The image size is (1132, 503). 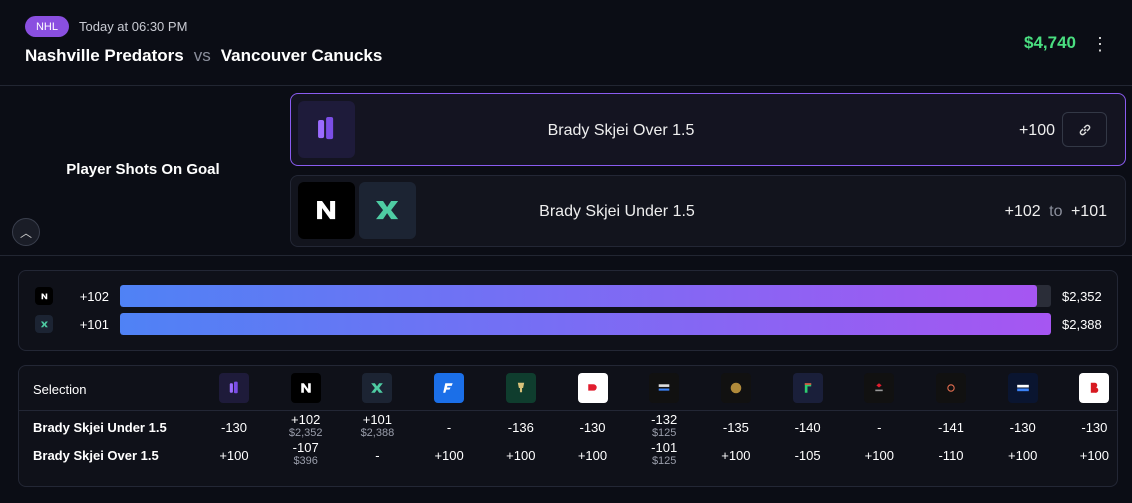 What do you see at coordinates (664, 447) in the screenshot?
I see `odds: -101` at bounding box center [664, 447].